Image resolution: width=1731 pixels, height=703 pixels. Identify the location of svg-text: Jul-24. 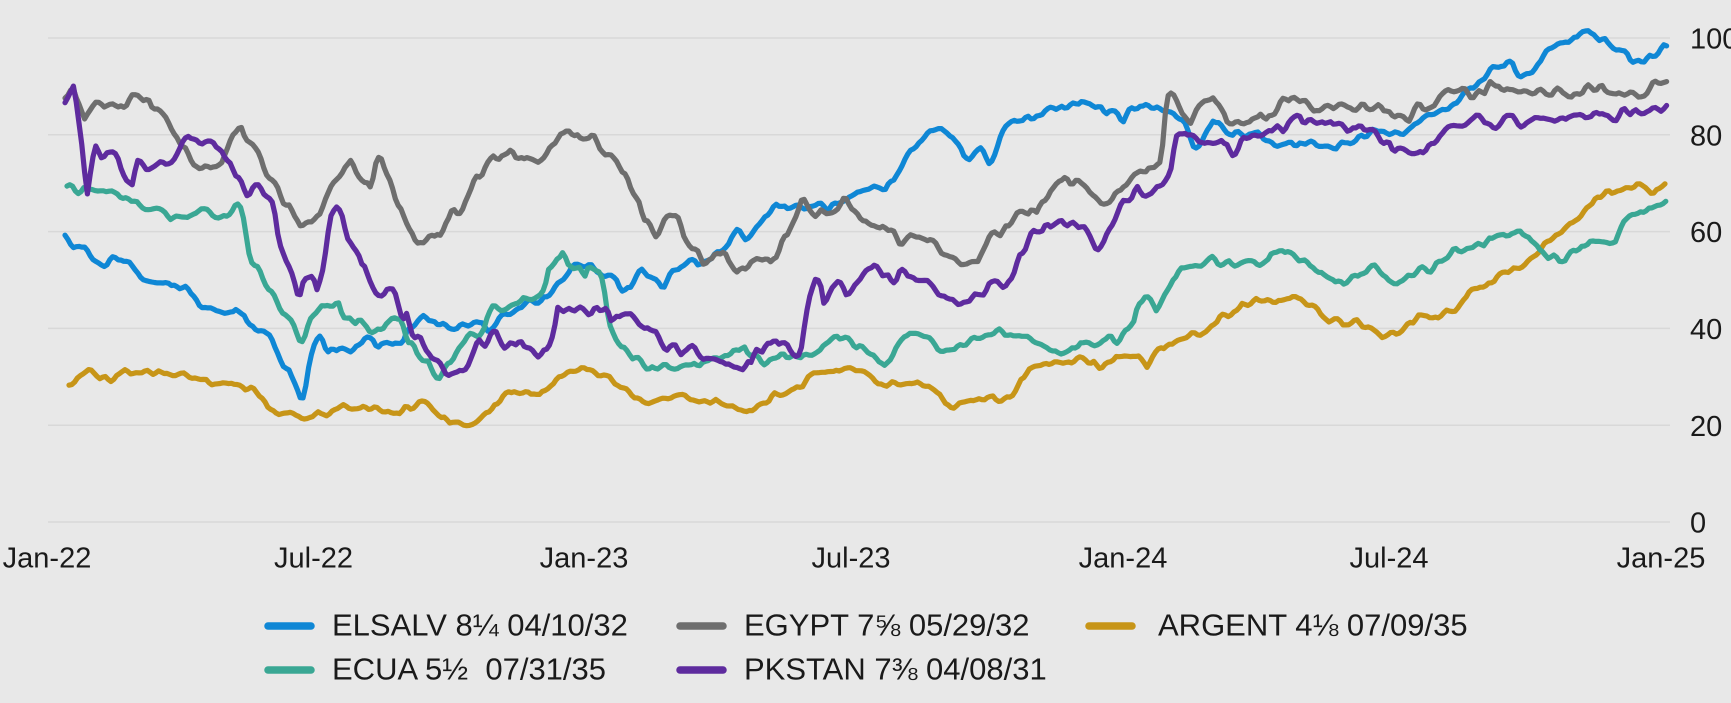
(1389, 559).